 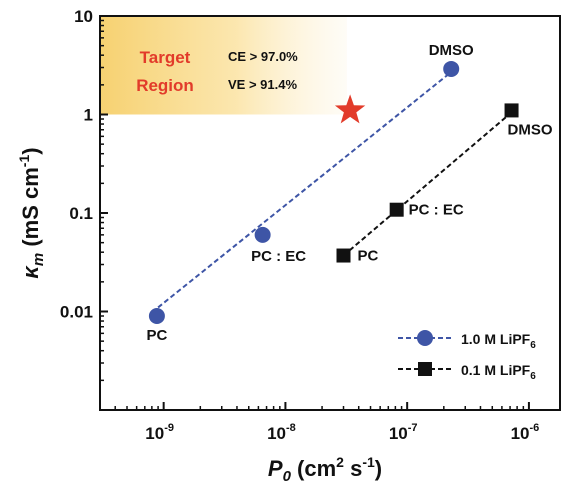 What do you see at coordinates (281, 432) in the screenshot?
I see `x-tick-label: 10⁻⁸` at bounding box center [281, 432].